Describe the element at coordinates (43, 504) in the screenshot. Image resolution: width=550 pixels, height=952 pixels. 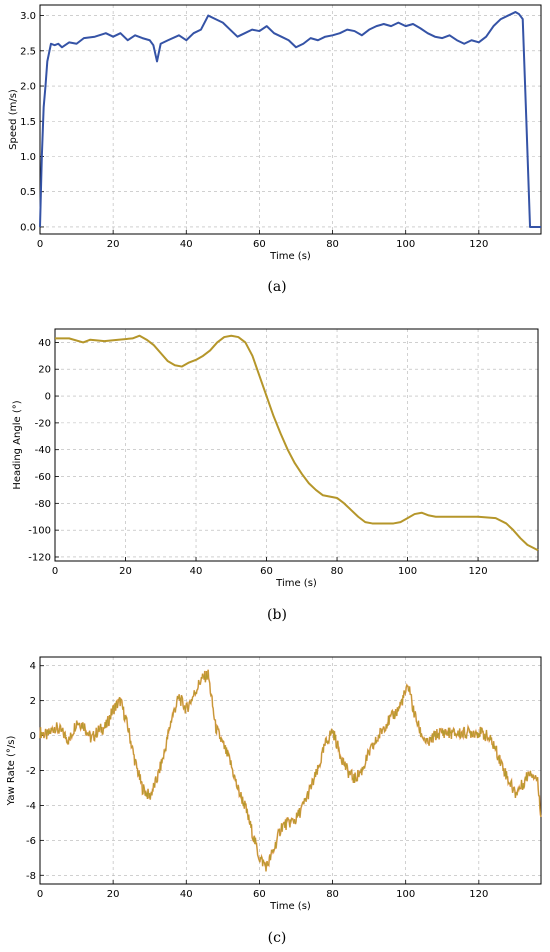
I see `y-tick-label: -80` at that location.